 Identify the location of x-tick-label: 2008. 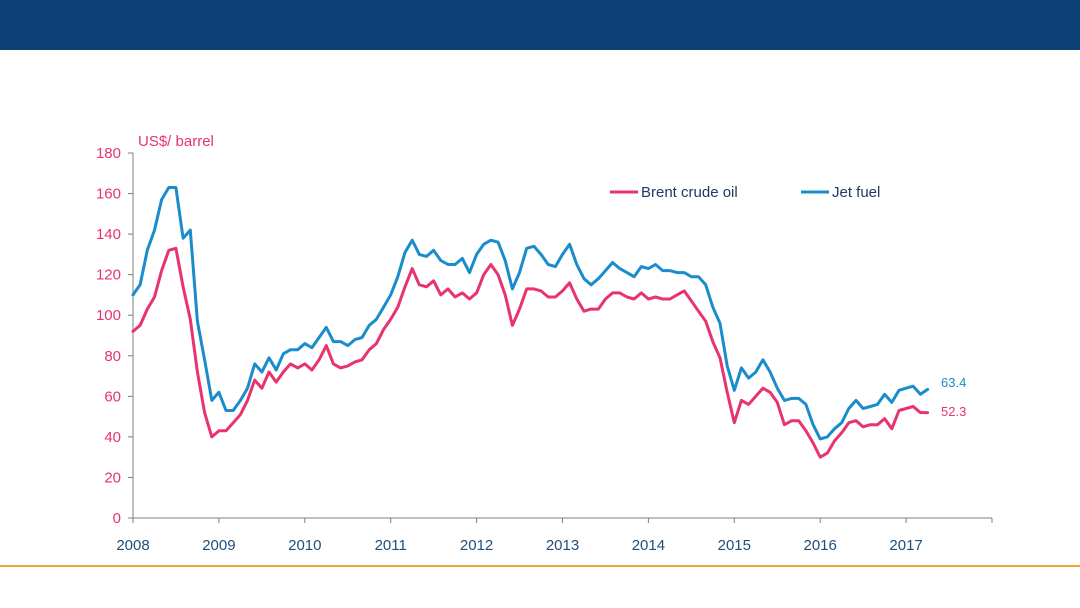
(132, 545).